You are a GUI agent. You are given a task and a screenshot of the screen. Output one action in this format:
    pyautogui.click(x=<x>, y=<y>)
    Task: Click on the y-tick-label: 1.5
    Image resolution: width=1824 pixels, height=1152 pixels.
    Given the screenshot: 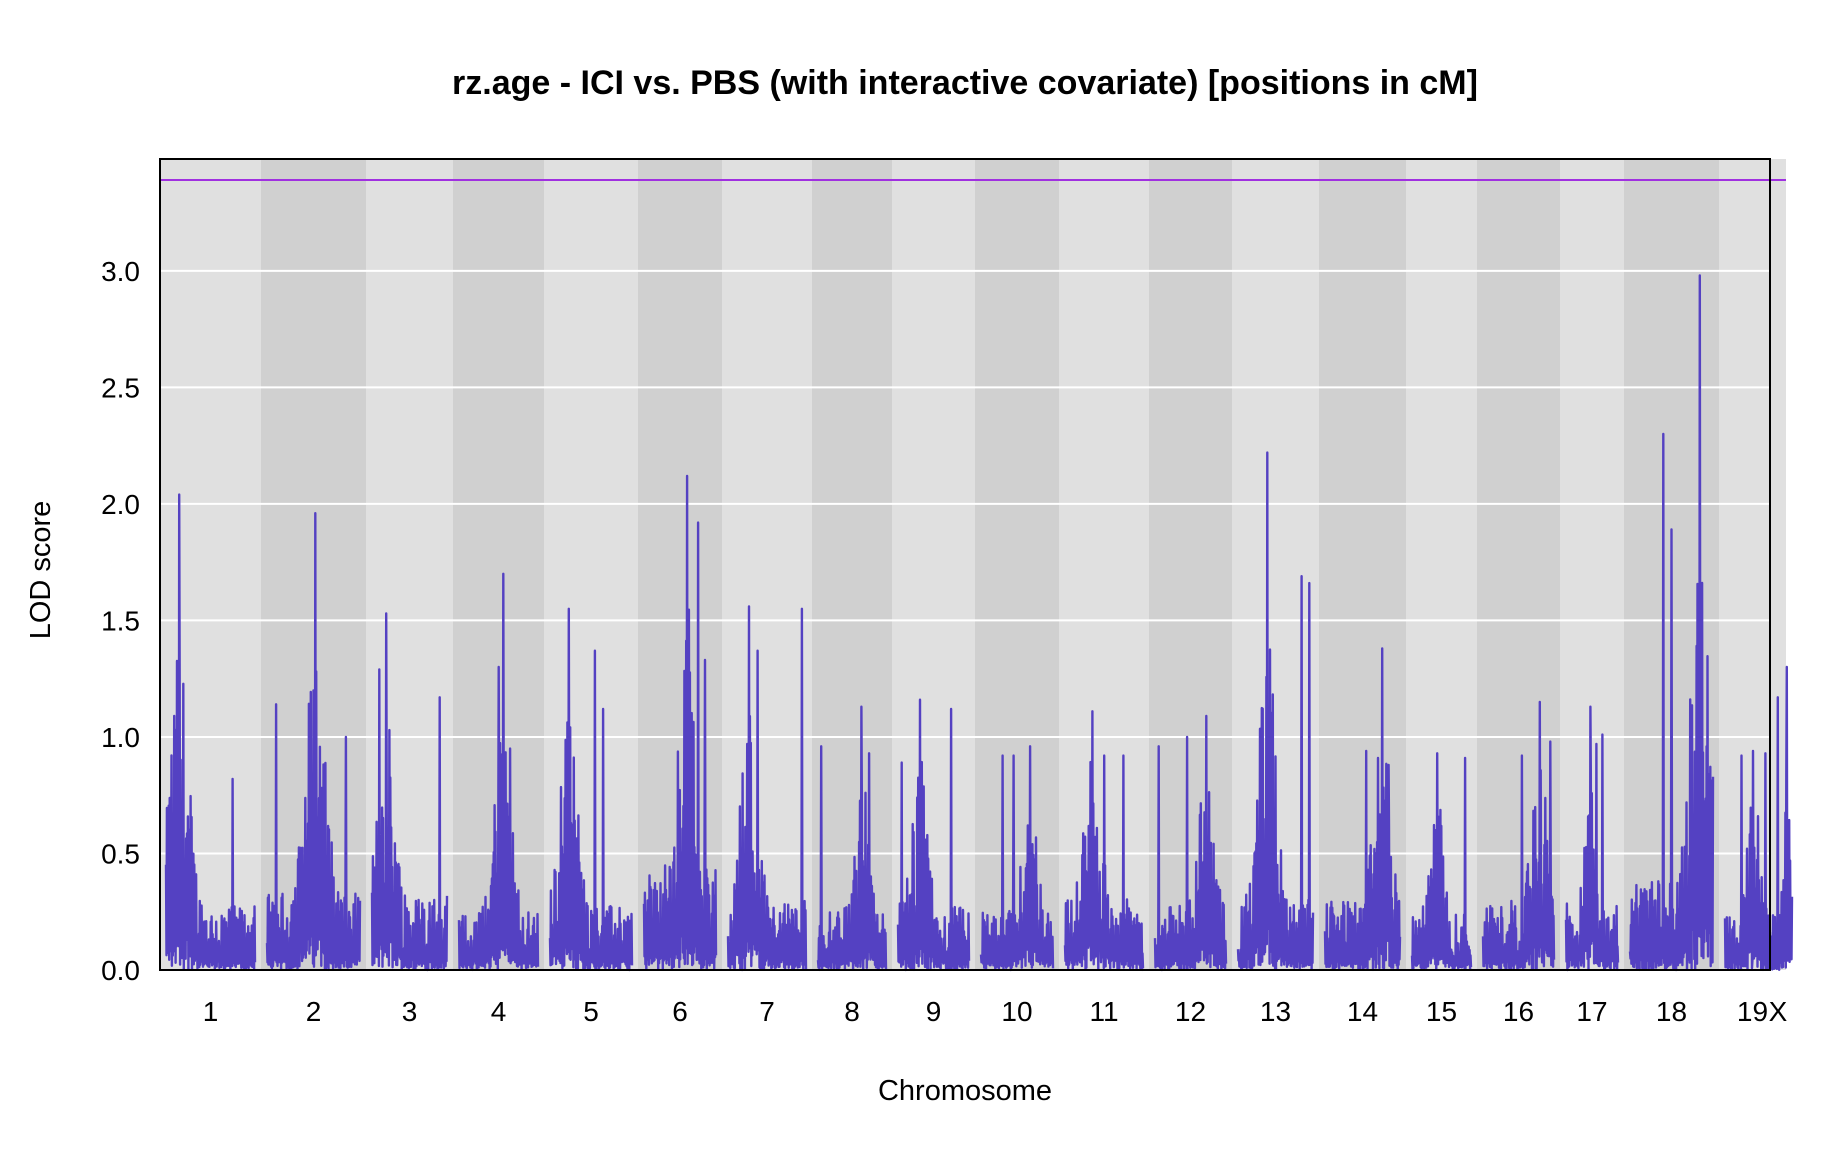 What is the action you would take?
    pyautogui.click(x=120, y=620)
    